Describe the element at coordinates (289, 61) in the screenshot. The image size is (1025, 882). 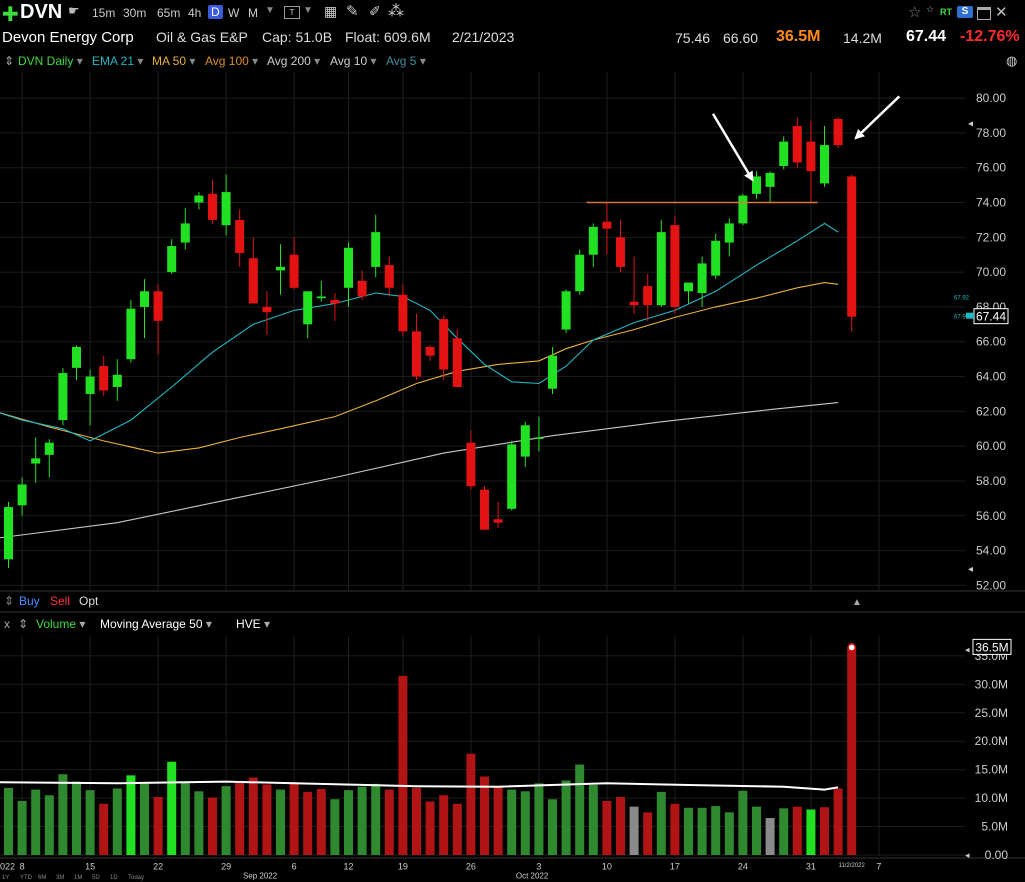
I see `study-avg200-label: Avg 200` at that location.